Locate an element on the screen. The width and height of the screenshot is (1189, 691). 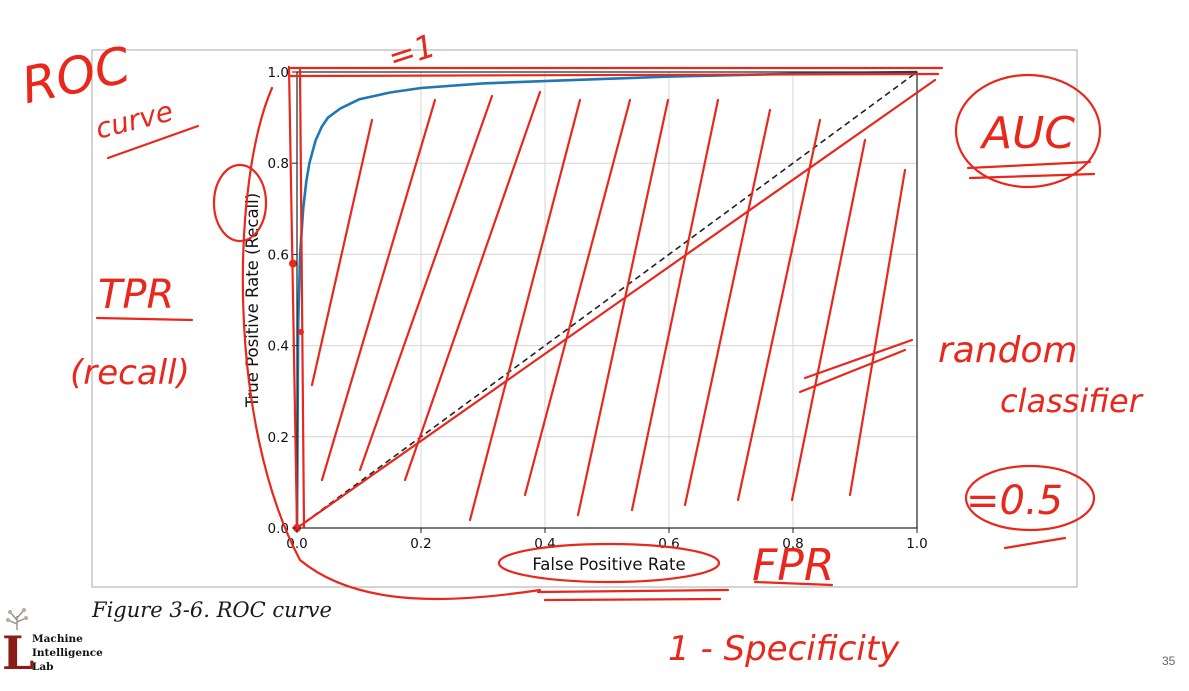
logo-line-2: Intelligence is located at coordinates (67, 653).